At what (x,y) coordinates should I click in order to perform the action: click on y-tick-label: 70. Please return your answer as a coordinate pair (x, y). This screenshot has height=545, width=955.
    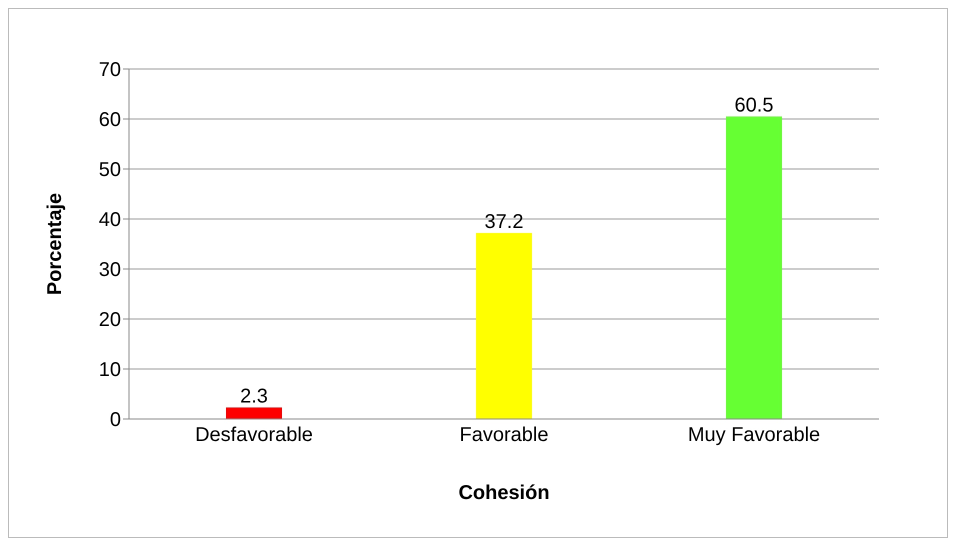
    Looking at the image, I should click on (109, 70).